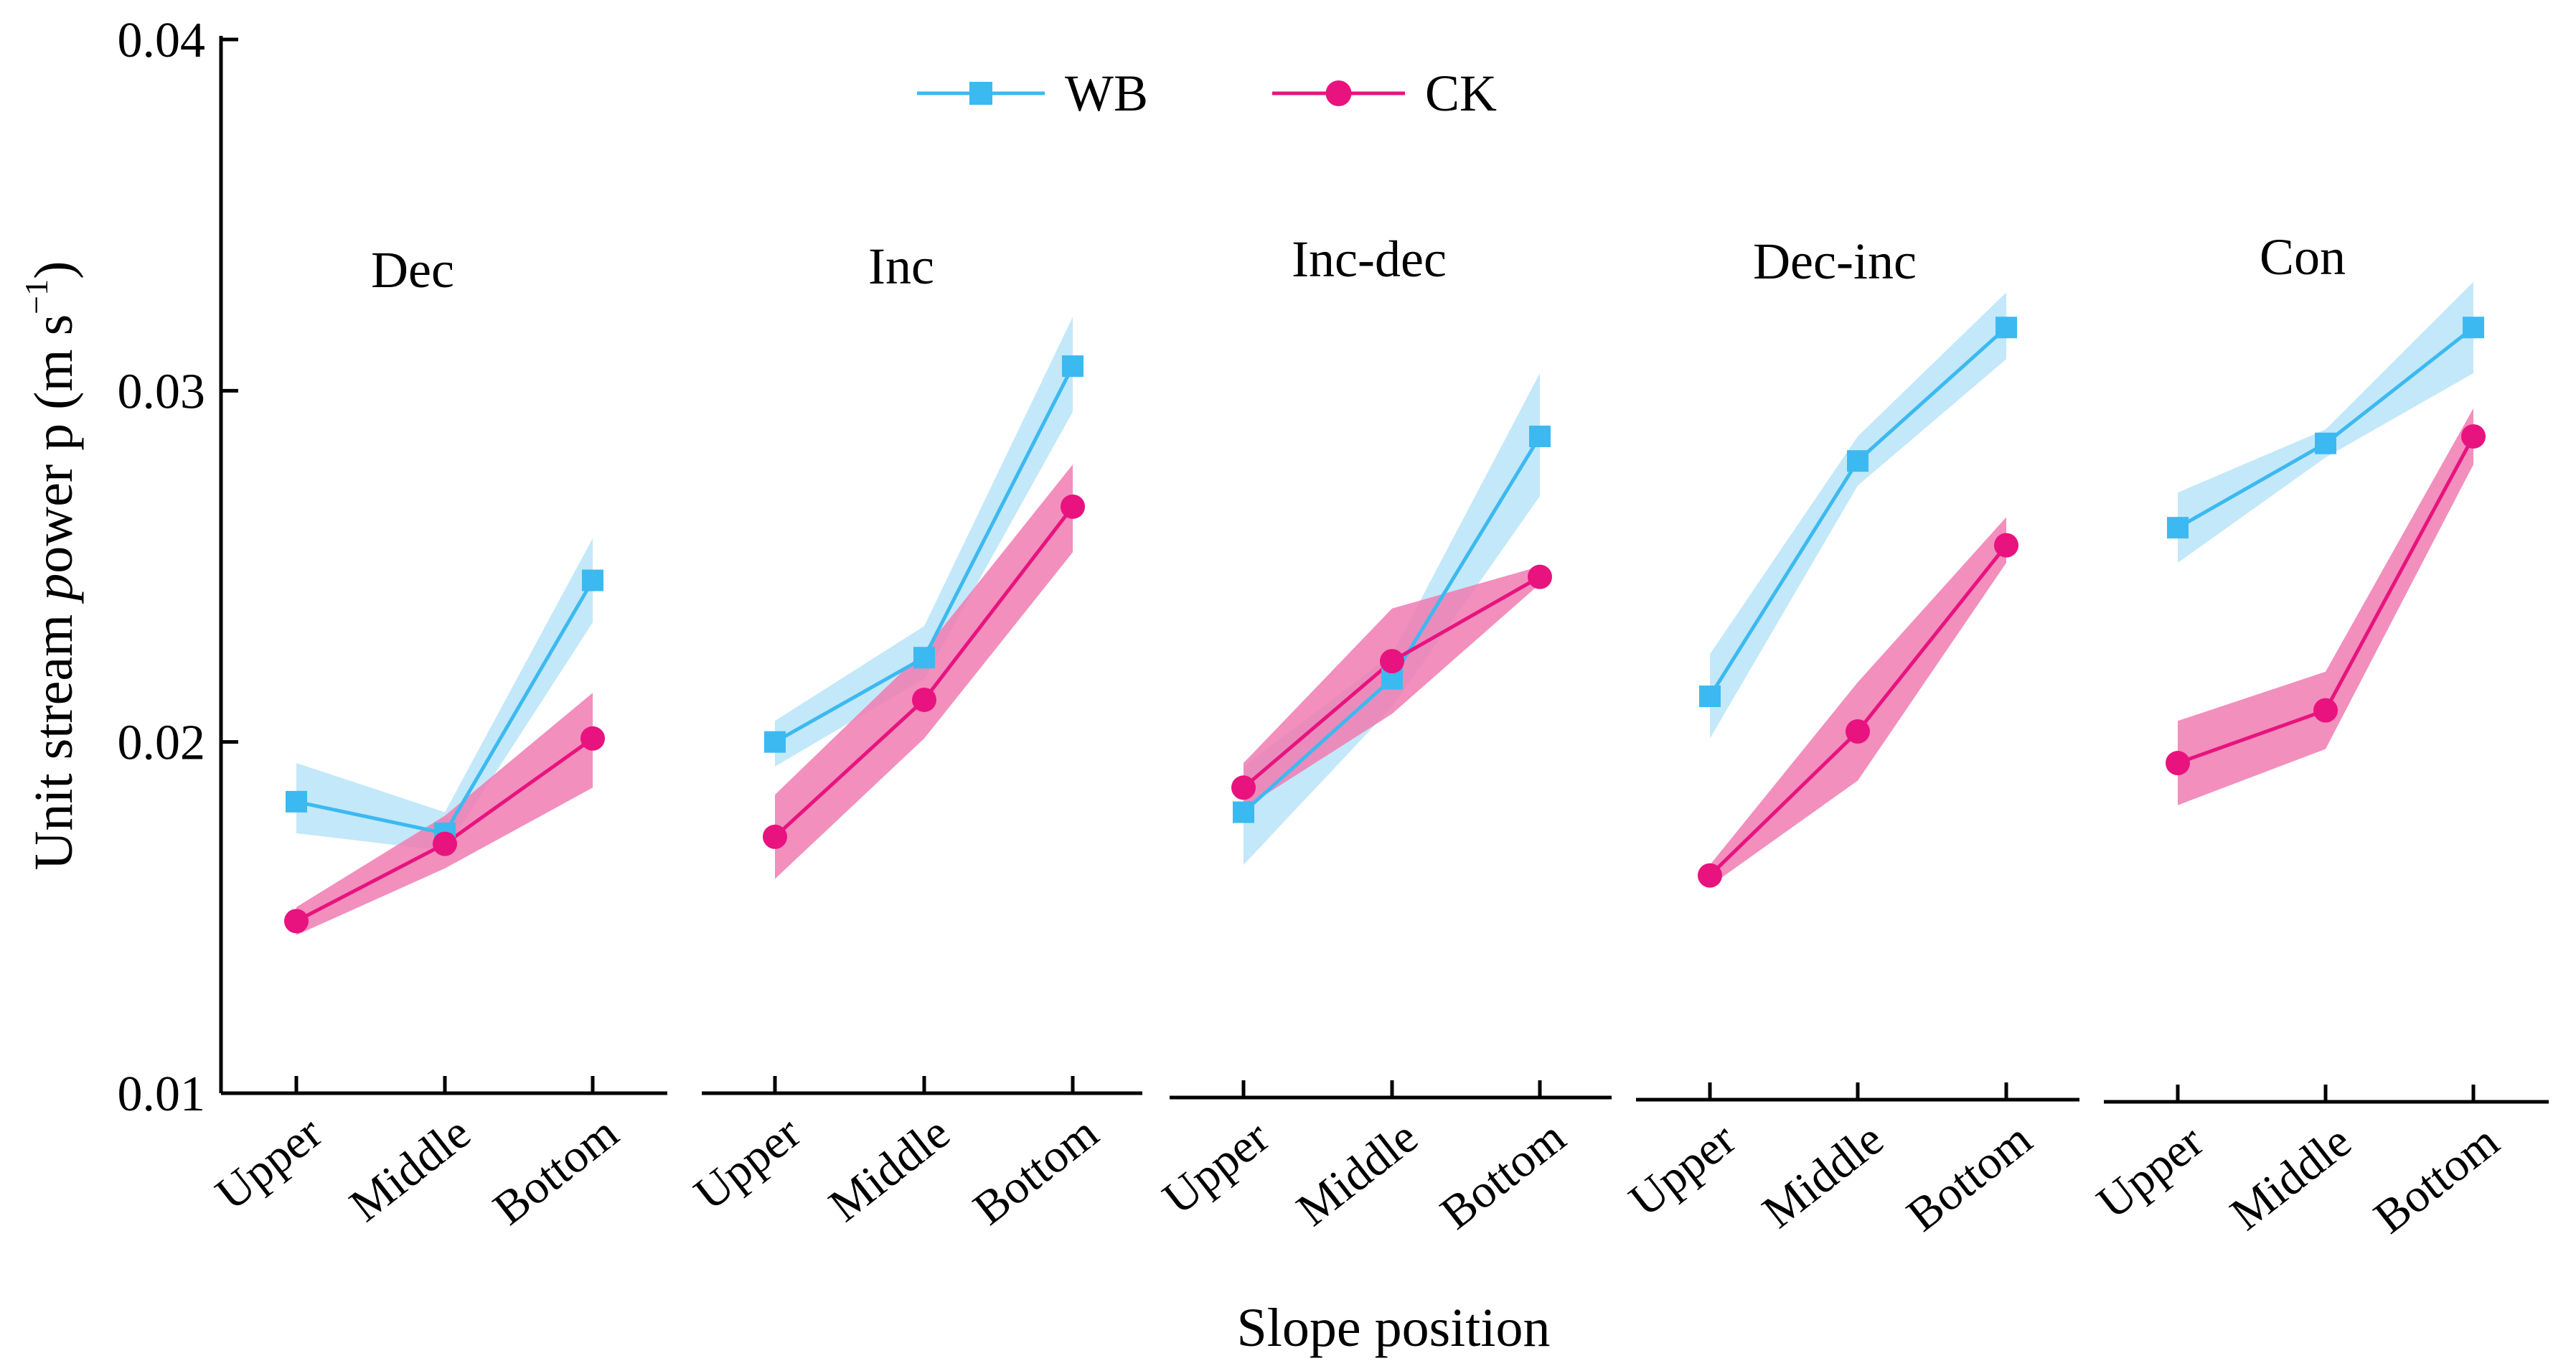  What do you see at coordinates (51, 566) in the screenshot?
I see `y-axis-title: Unit stream power p (m s−1)` at bounding box center [51, 566].